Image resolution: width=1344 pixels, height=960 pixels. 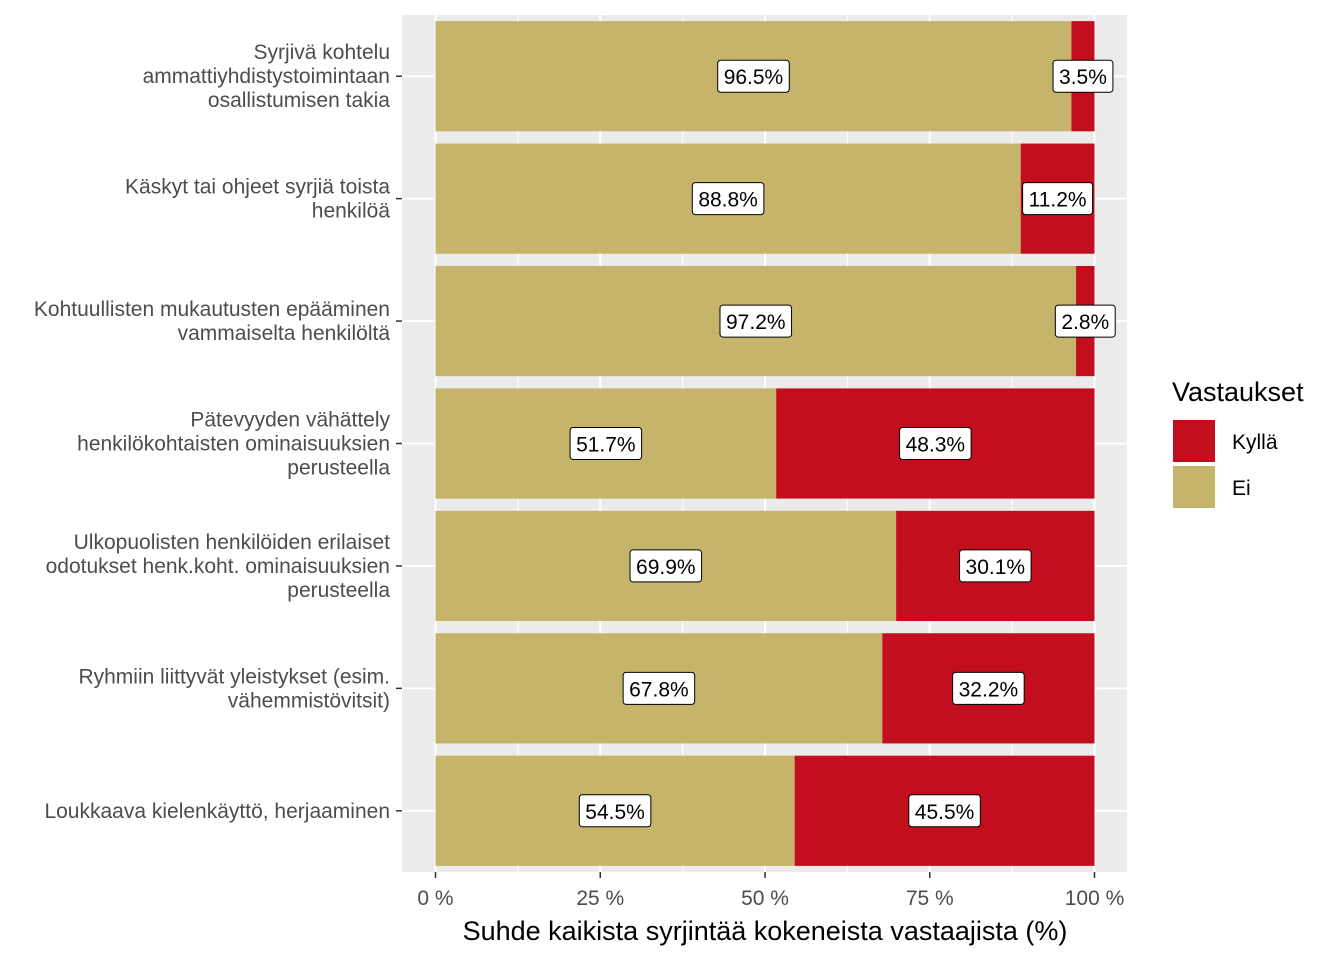 I want to click on data-label-text: 48.3%, so click(x=936, y=445).